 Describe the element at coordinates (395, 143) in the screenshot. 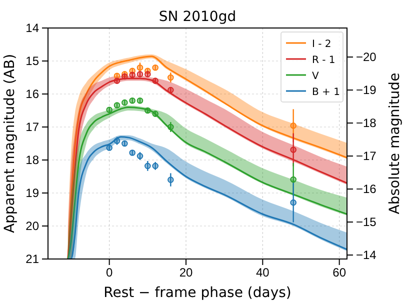

I see `y2-axis-title: Absolute magnitude` at that location.